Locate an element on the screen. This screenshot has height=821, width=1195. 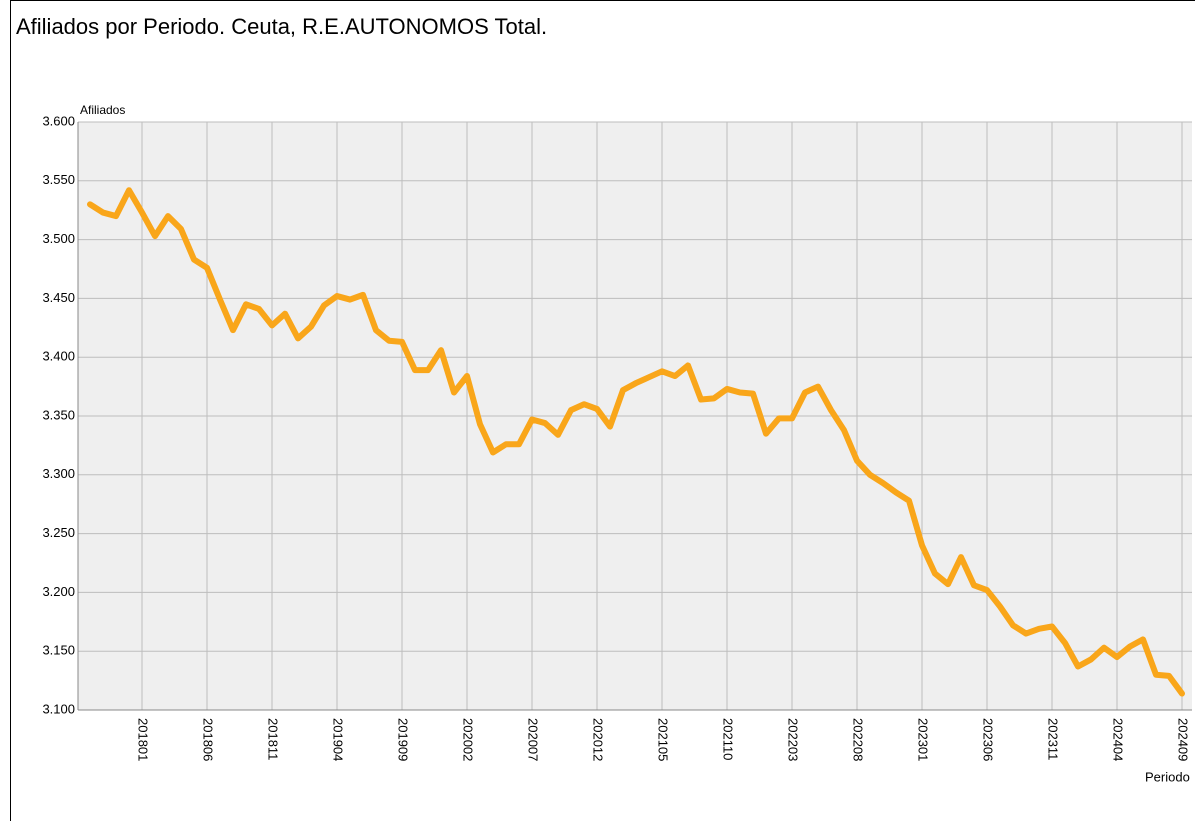
y-tick-label: 3.100 is located at coordinates (58, 708).